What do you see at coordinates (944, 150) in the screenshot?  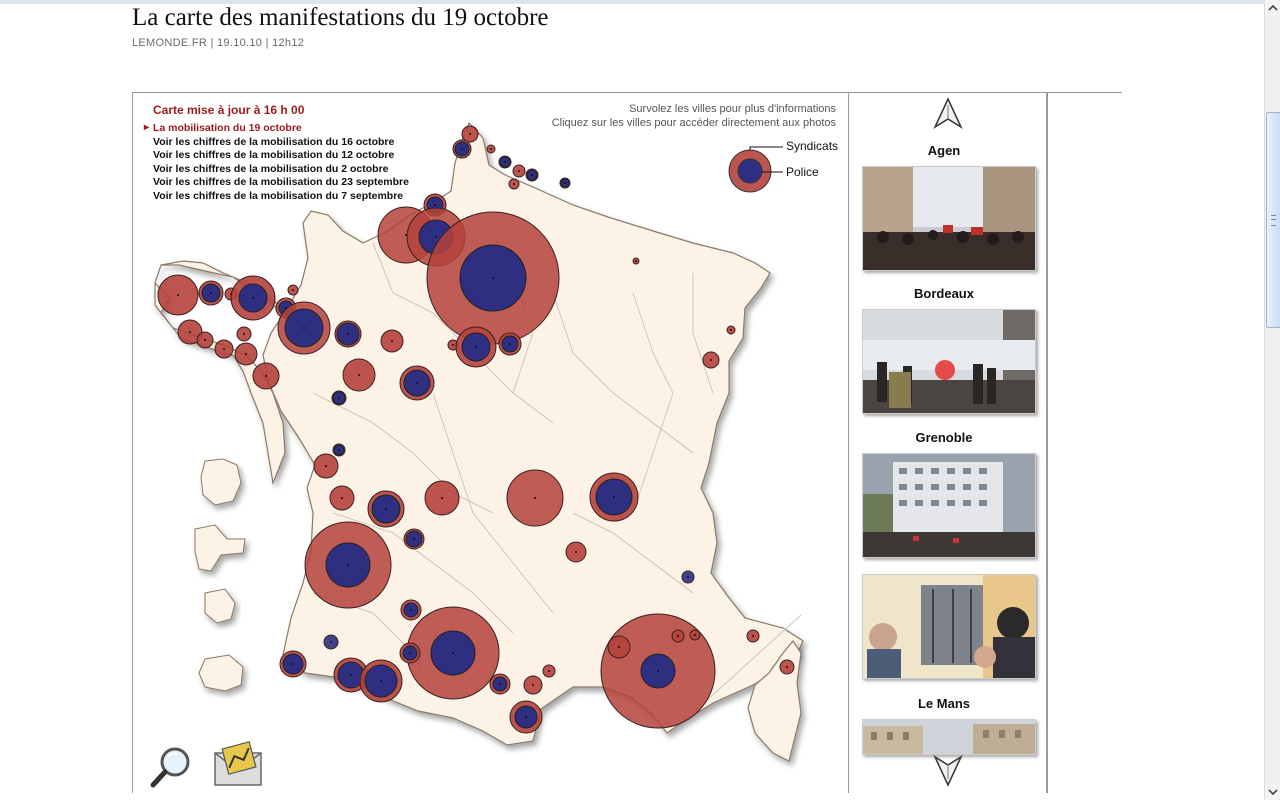 I see `city-title-agen: Agen` at bounding box center [944, 150].